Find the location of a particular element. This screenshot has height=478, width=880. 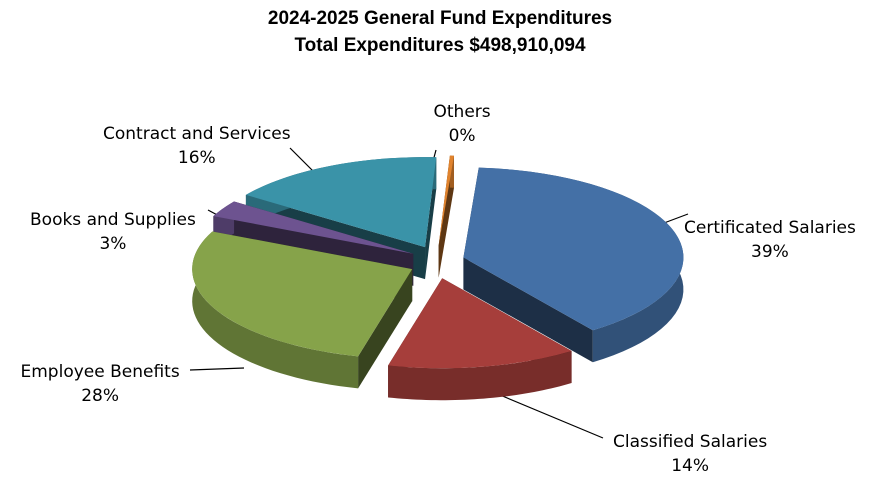

slice-label-value: 39% is located at coordinates (770, 252).